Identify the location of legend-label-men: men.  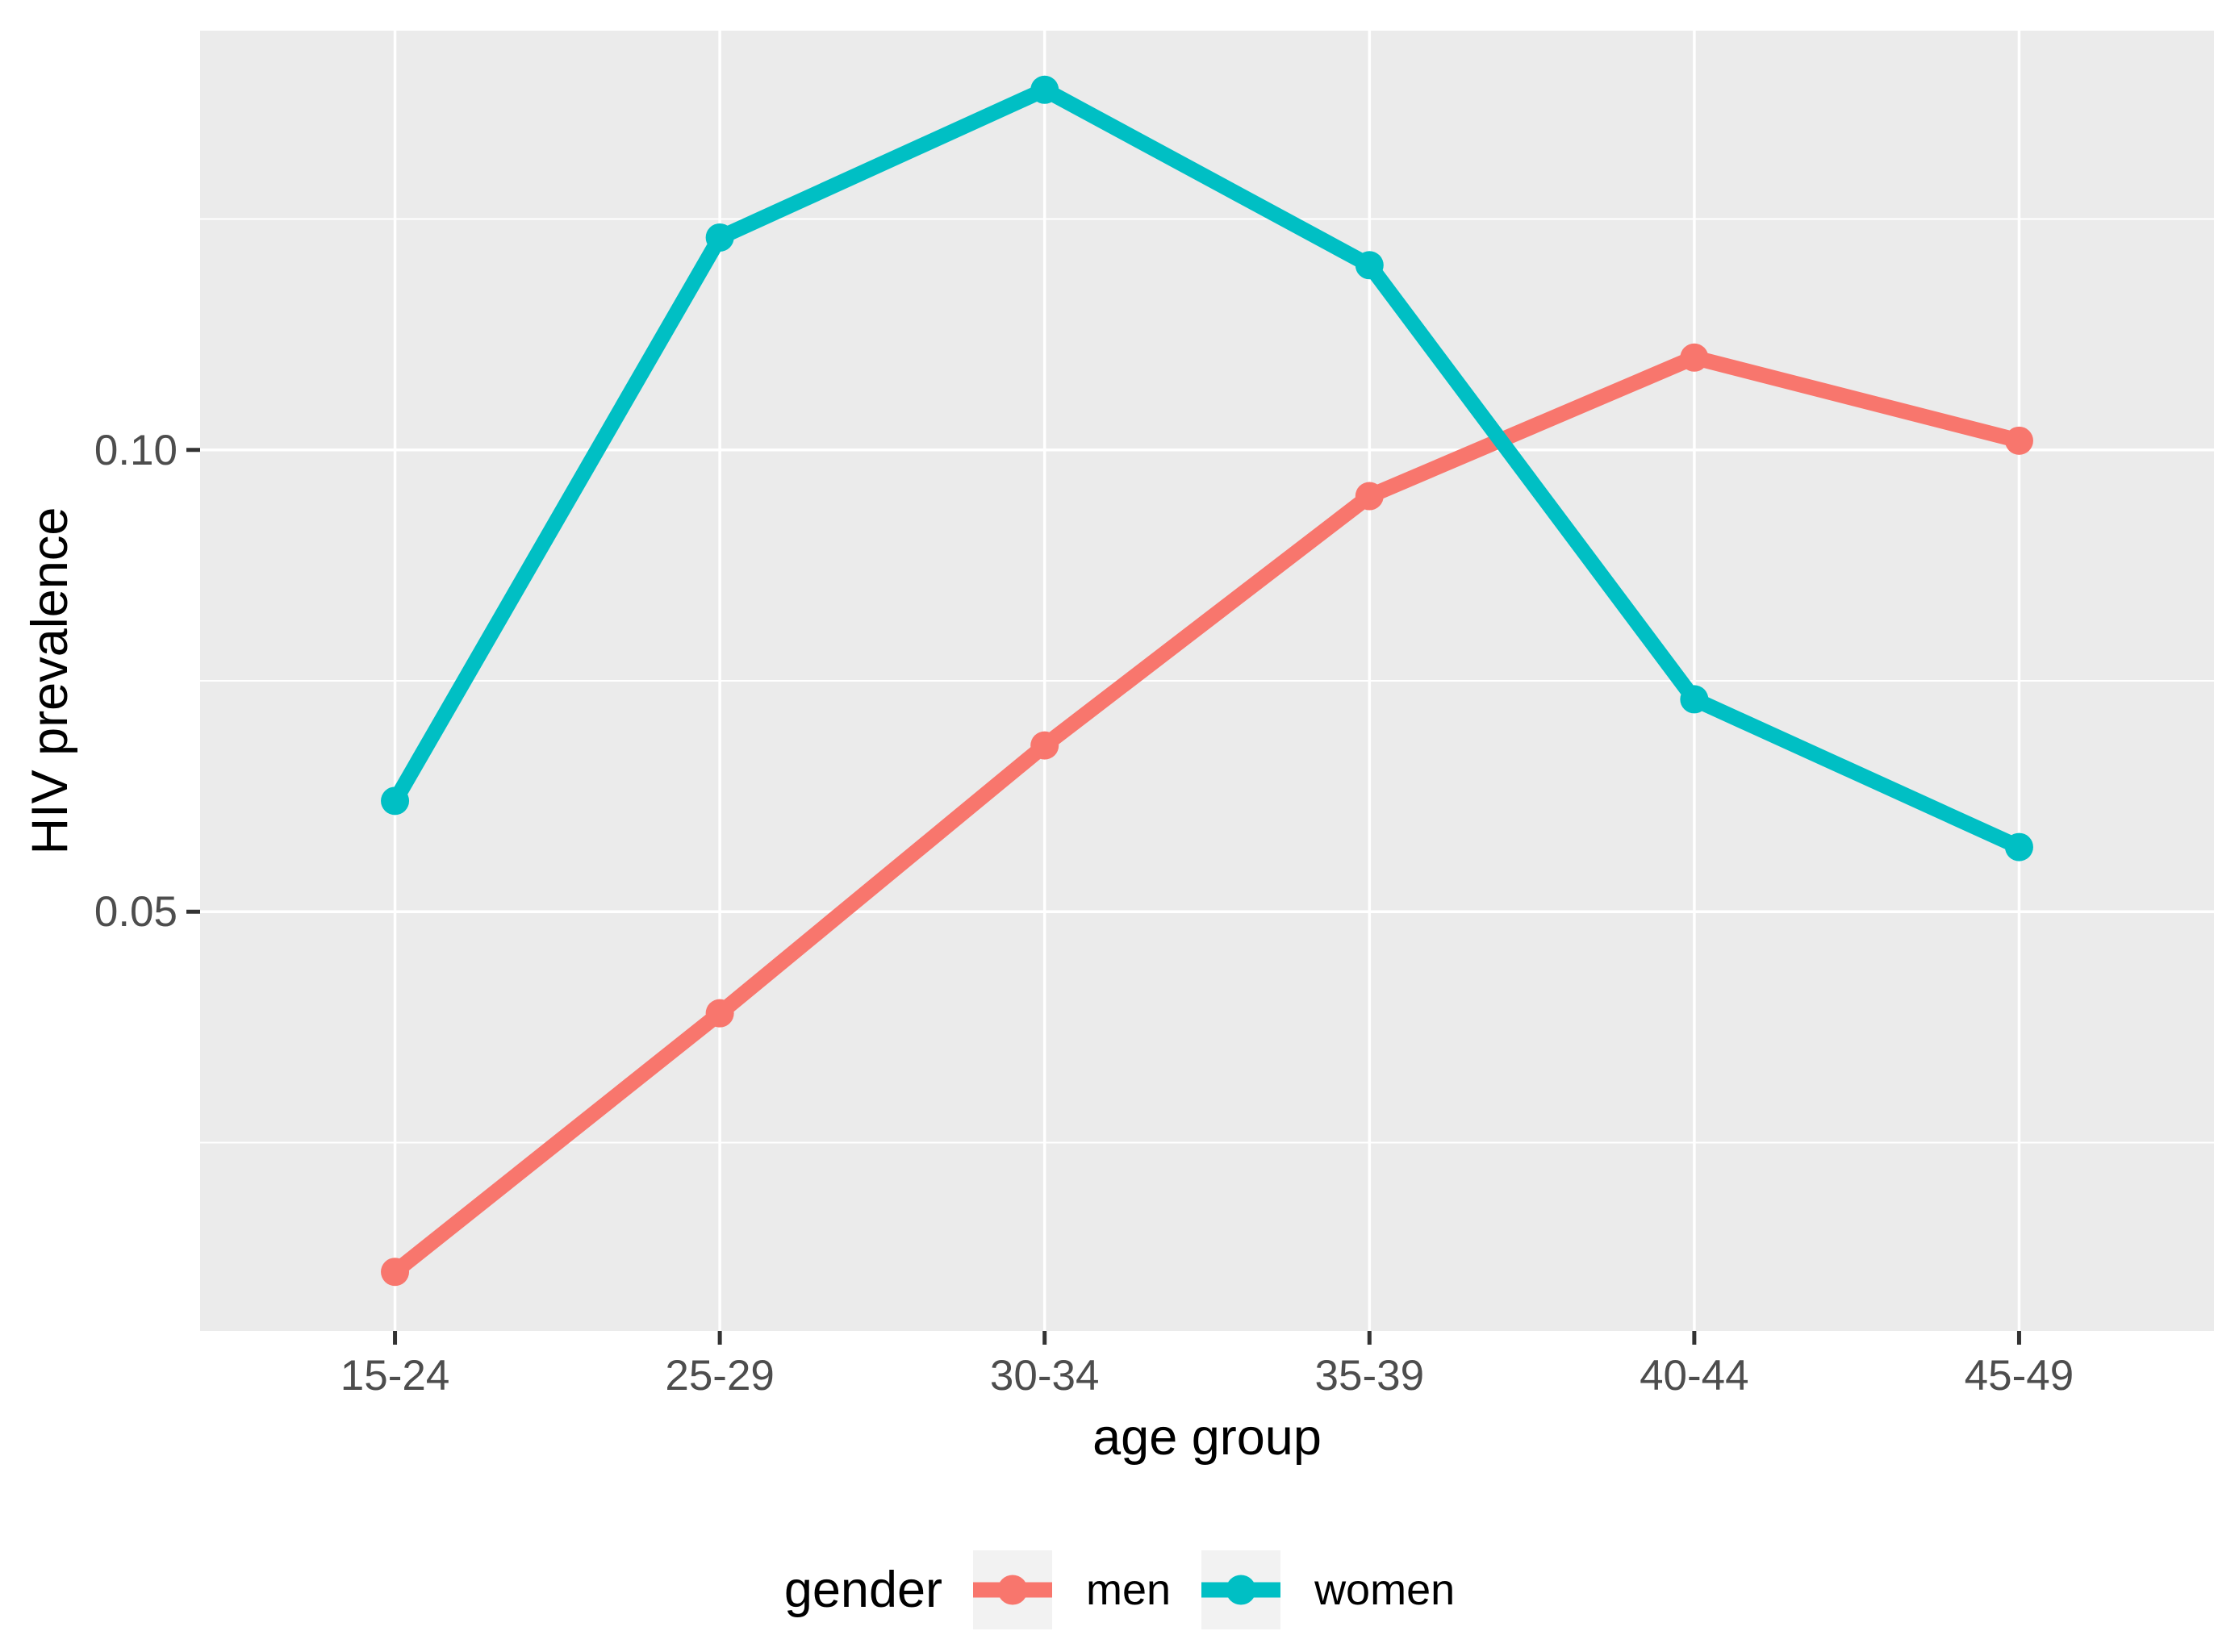
(1129, 1590).